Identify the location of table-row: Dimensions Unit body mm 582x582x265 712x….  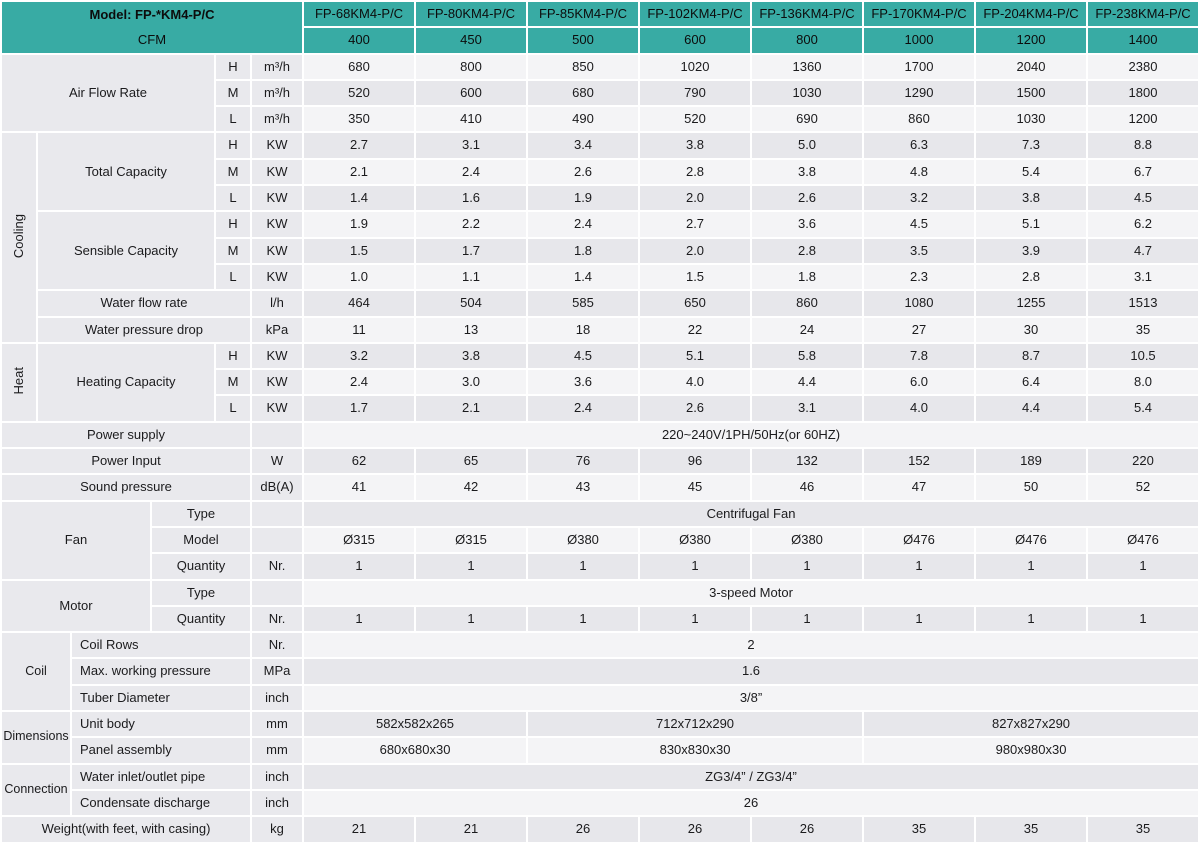
(600, 737).